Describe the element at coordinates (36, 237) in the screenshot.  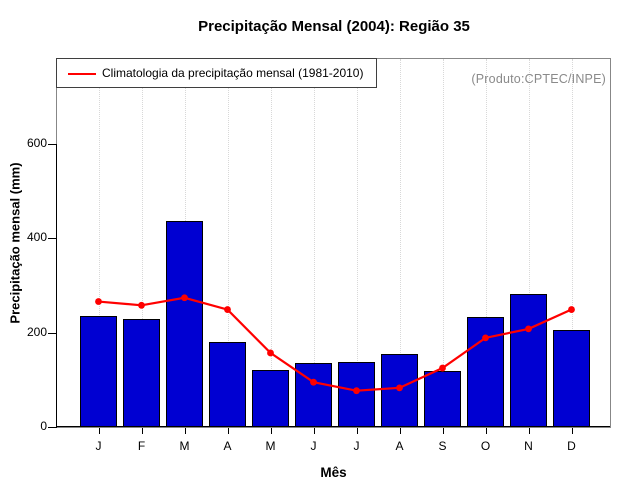
I see `y-tick-label: 400` at that location.